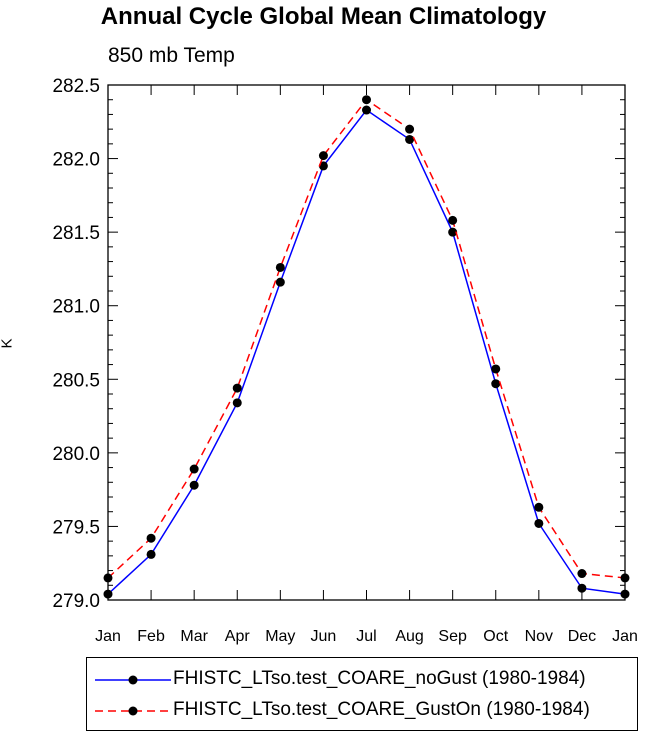 This screenshot has width=647, height=736. What do you see at coordinates (539, 636) in the screenshot?
I see `x-tick-label: Nov` at bounding box center [539, 636].